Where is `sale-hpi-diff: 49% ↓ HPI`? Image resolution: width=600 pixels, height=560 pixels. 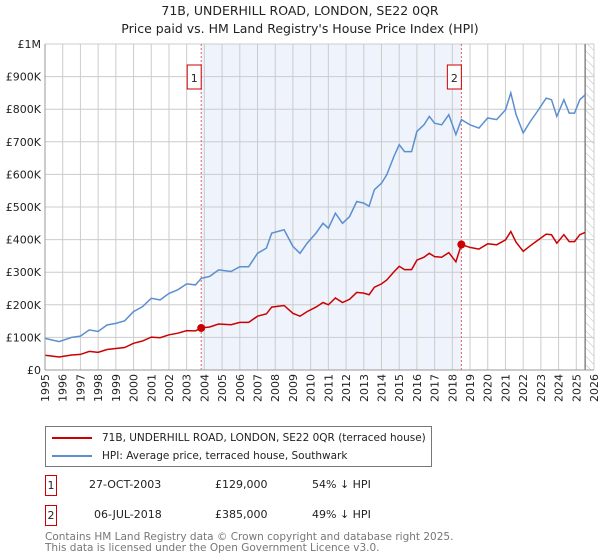 sale-hpi-diff: 49% ↓ HPI is located at coordinates (341, 514).